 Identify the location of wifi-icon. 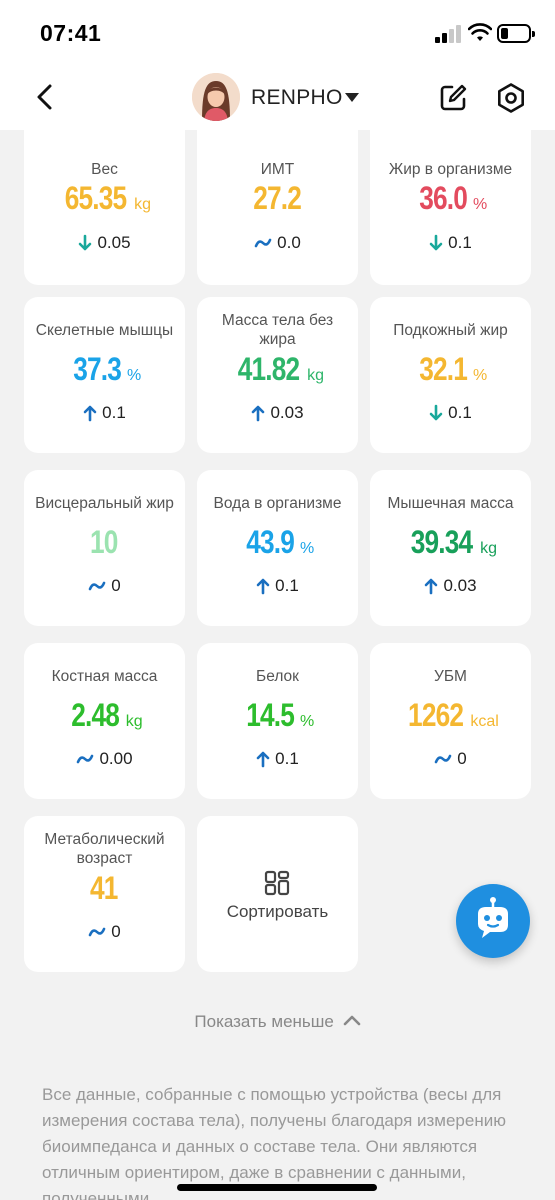
(480, 32).